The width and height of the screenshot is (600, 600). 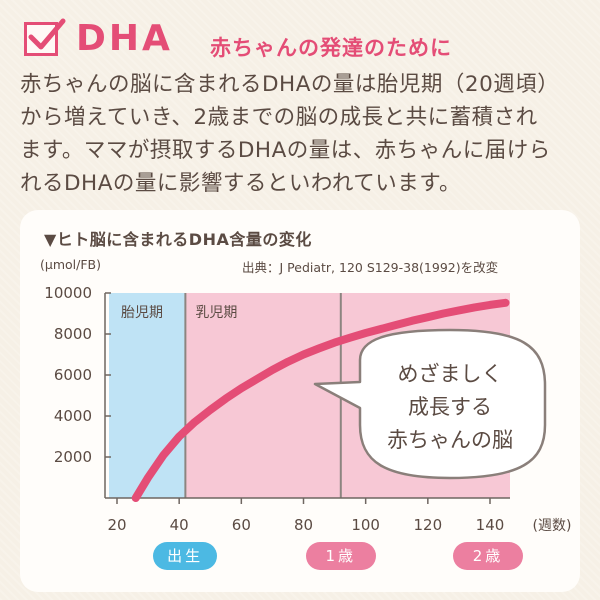 I want to click on x-tick-label: 120, so click(x=428, y=525).